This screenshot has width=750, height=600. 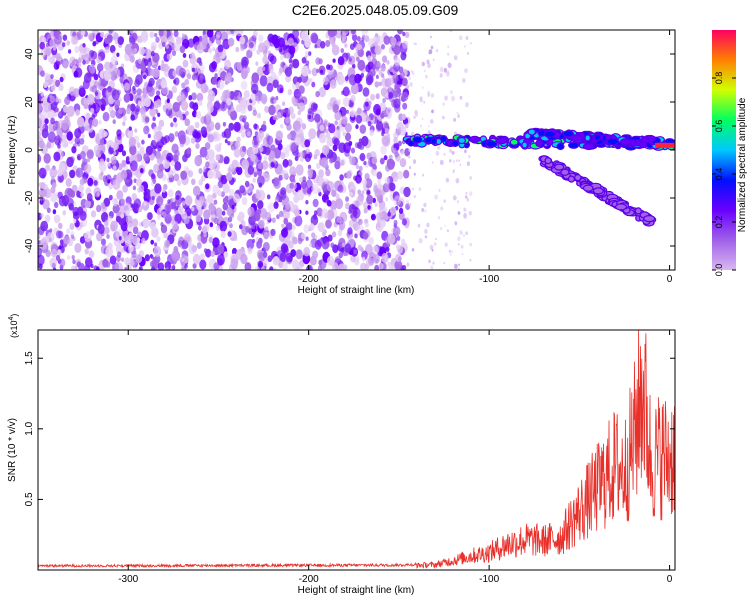 What do you see at coordinates (29, 499) in the screenshot?
I see `y-tick-label: 0.5` at bounding box center [29, 499].